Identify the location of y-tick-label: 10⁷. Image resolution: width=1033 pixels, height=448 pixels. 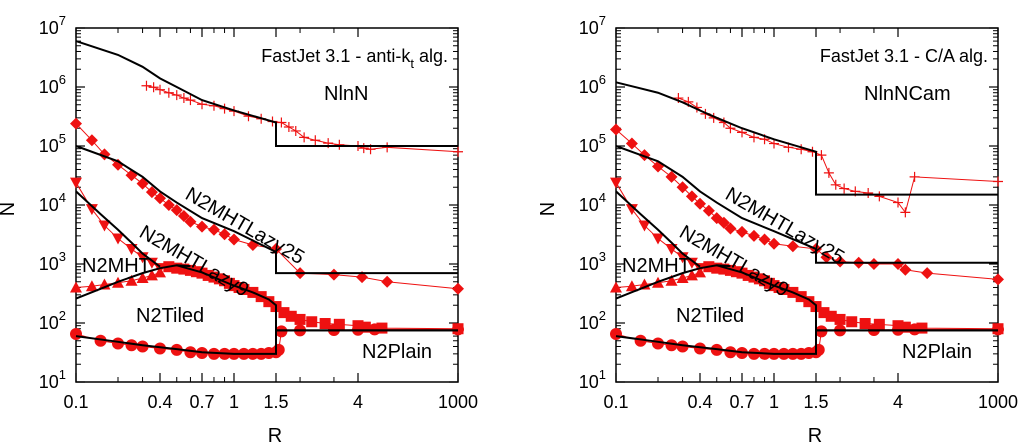
(52, 25).